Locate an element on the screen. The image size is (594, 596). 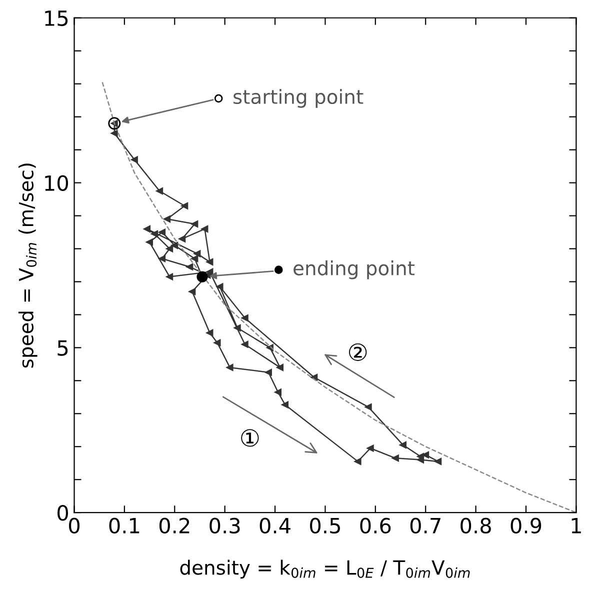
x-tick-label: 0.2 is located at coordinates (174, 526).